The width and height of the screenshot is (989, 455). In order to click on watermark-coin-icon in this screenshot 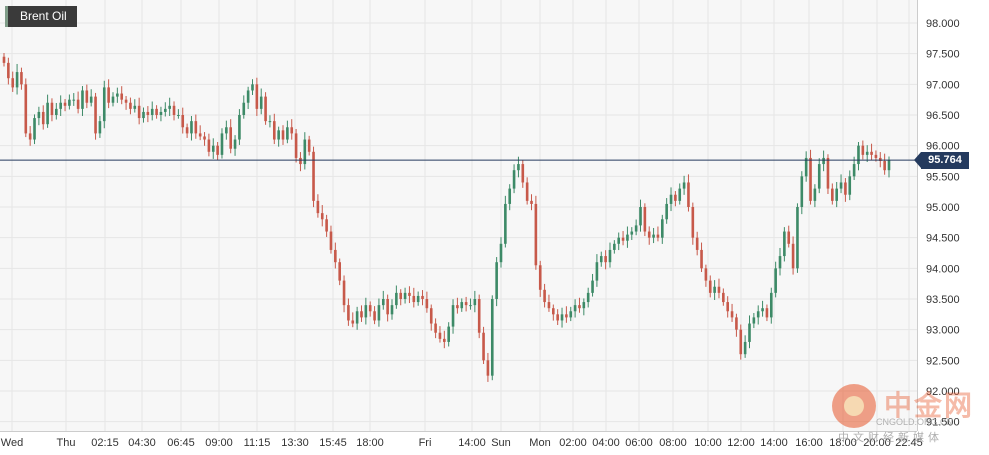, I will do `click(854, 406)`.